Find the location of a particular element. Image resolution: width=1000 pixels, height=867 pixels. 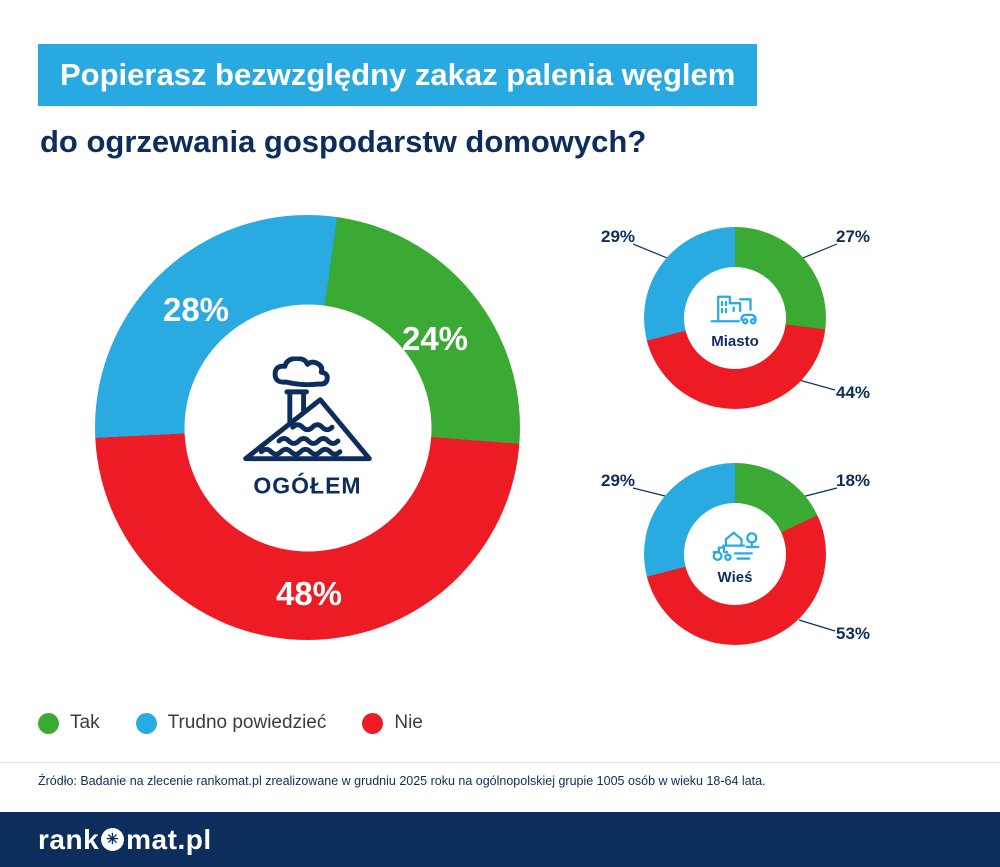

logo-star-badge: ✳ is located at coordinates (113, 839).